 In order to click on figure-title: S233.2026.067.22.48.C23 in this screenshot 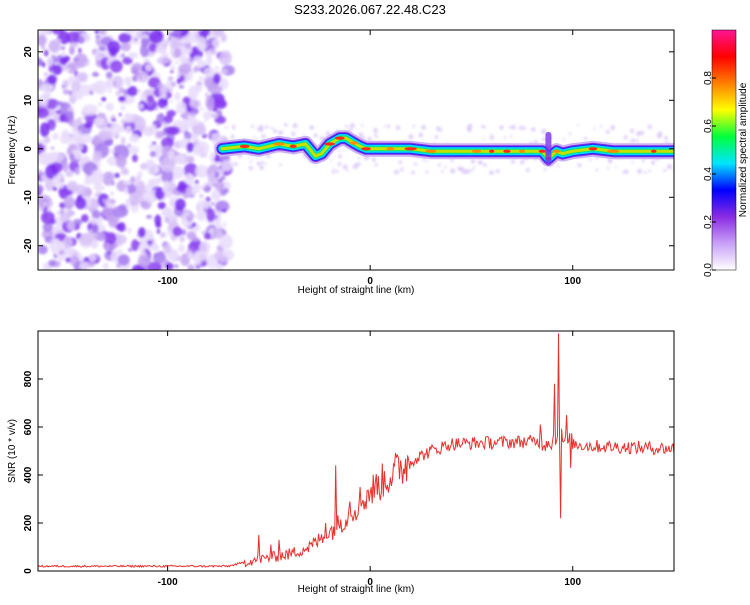, I will do `click(370, 9)`.